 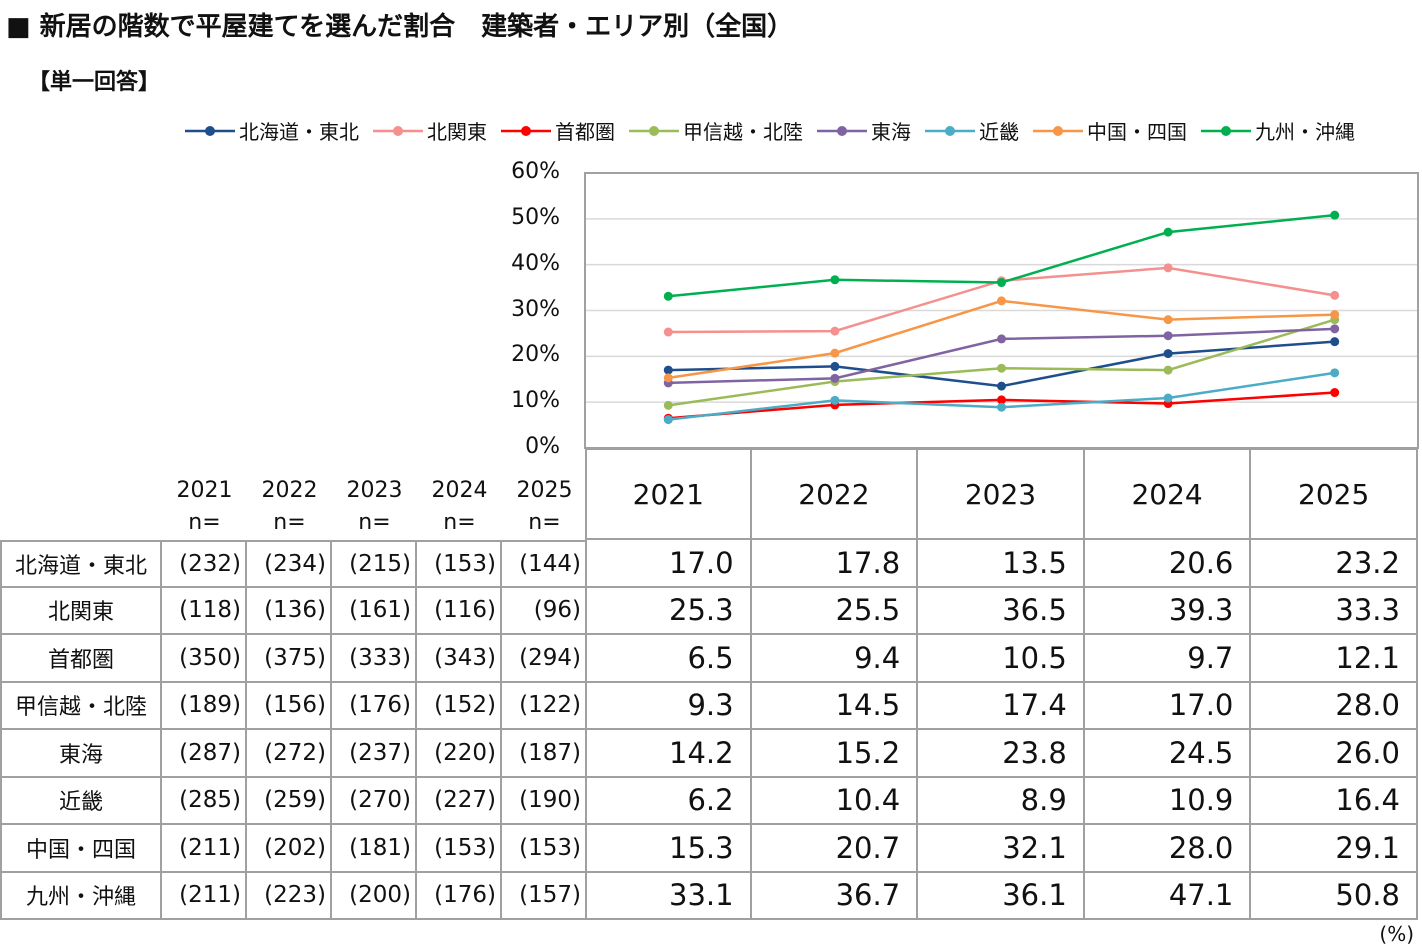 What do you see at coordinates (535, 171) in the screenshot?
I see `y-tick-label: 60%` at bounding box center [535, 171].